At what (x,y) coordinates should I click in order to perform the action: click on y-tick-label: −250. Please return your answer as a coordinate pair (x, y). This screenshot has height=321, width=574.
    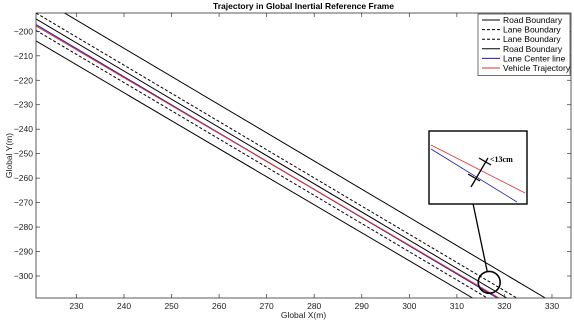
    Looking at the image, I should click on (23, 154).